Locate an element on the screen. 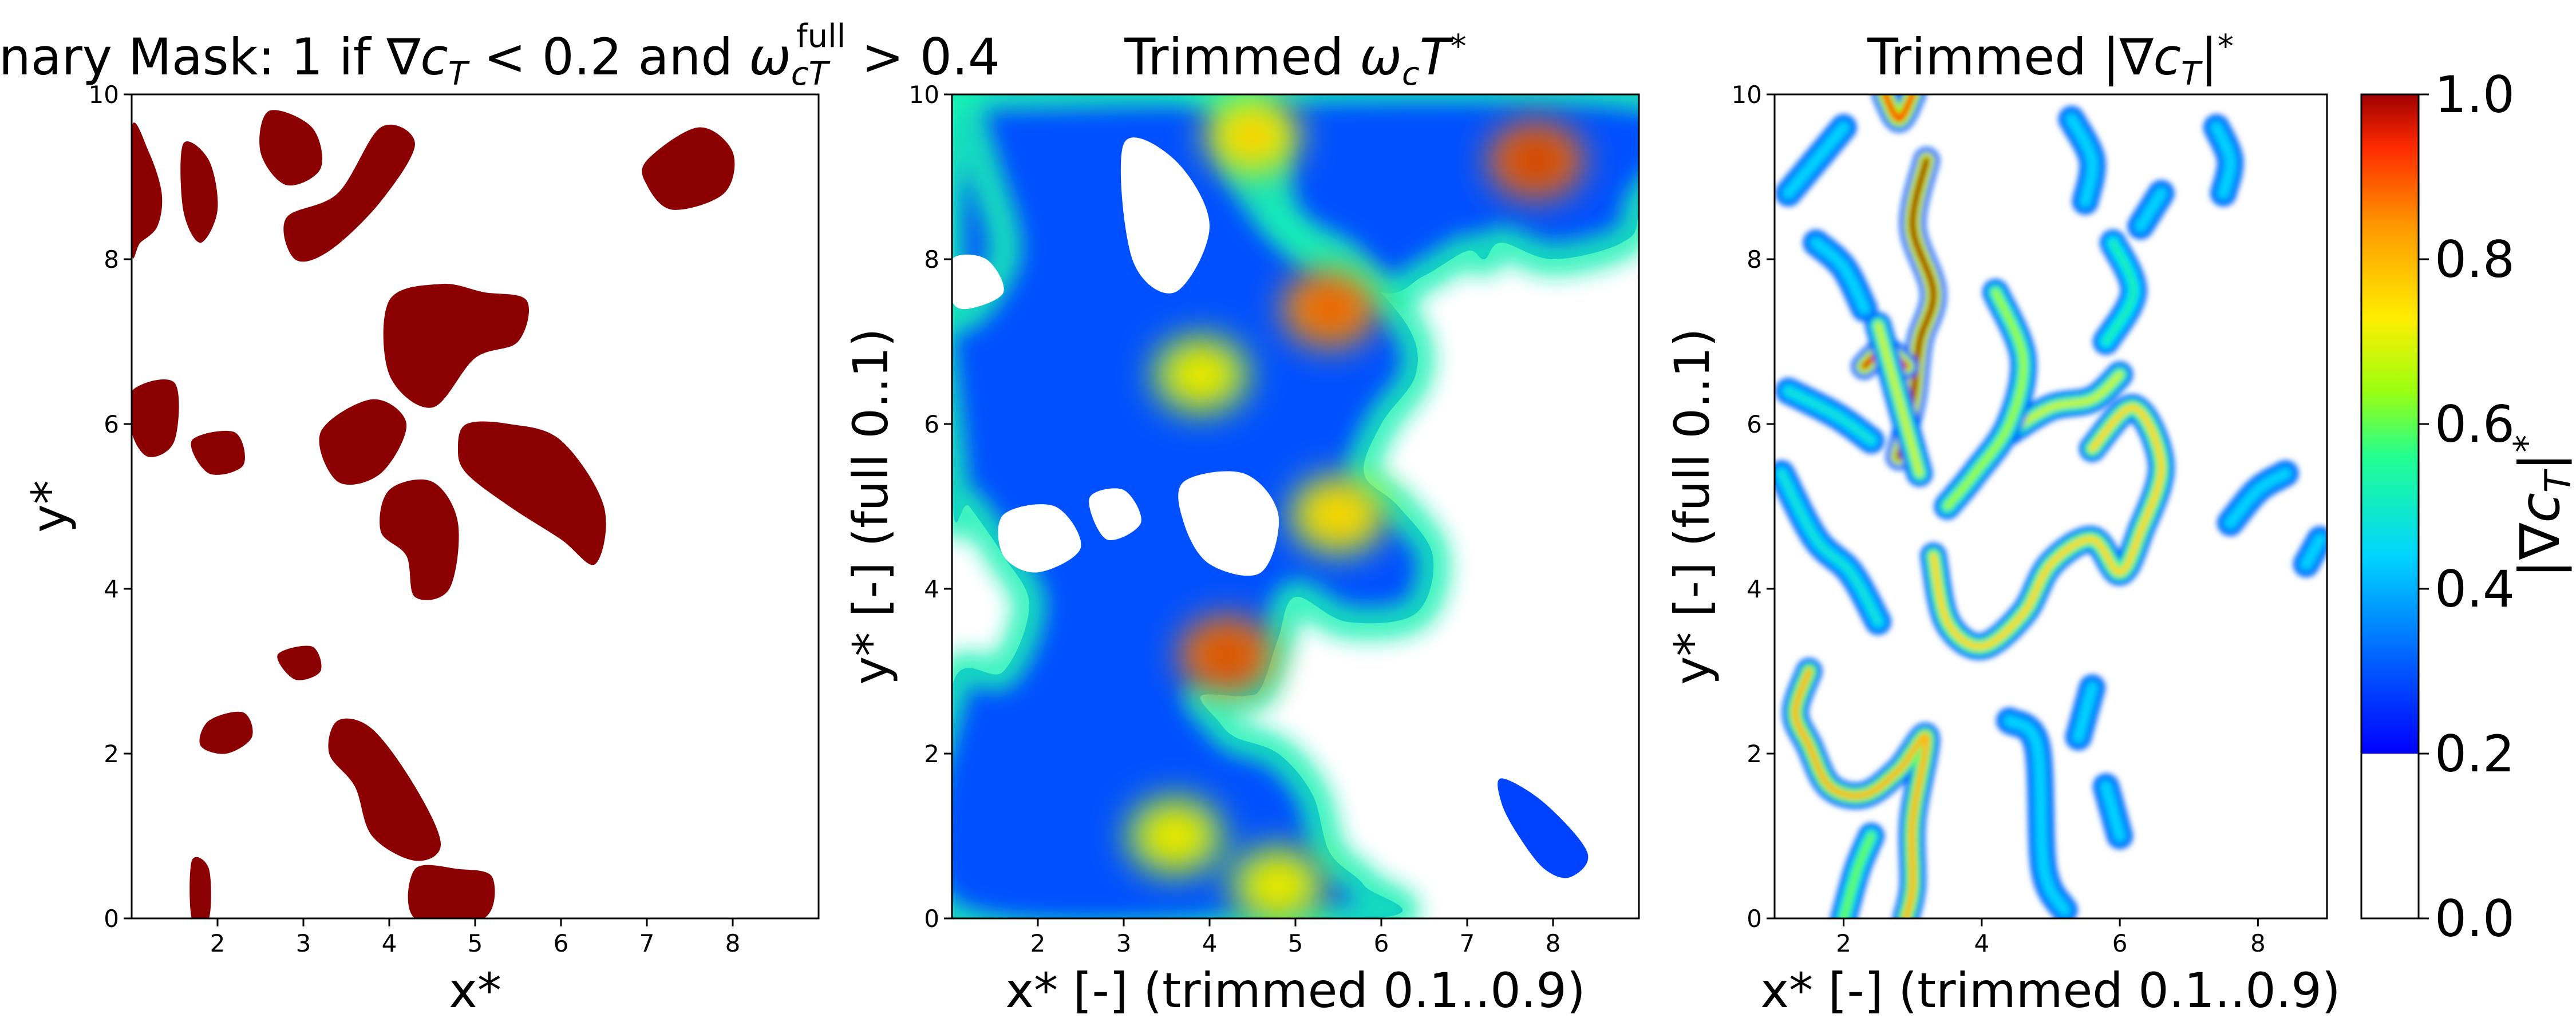 This screenshot has height=1030, width=2576. trimmed-gradient-y-ticks: 0 2 4 6 8 10 is located at coordinates (1753, 507).